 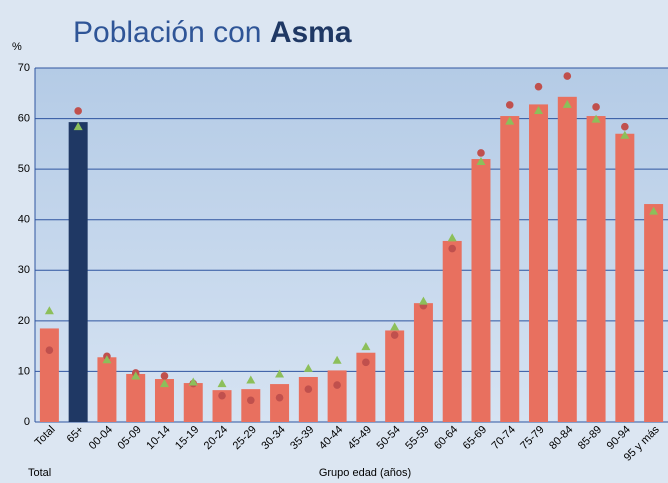 What do you see at coordinates (76, 435) in the screenshot?
I see `x-tick-label: 65+` at bounding box center [76, 435].